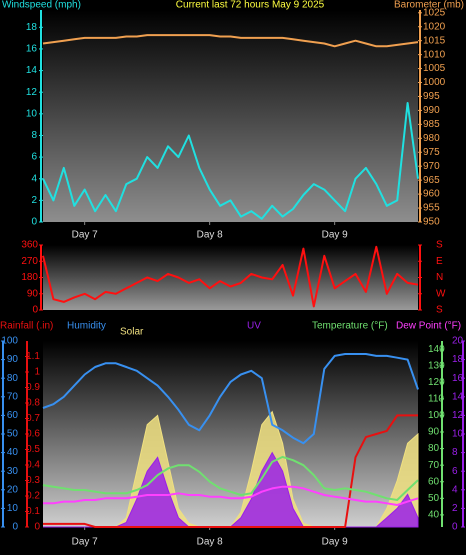 This screenshot has width=466, height=555. I want to click on tick-label: 985, so click(431, 124).